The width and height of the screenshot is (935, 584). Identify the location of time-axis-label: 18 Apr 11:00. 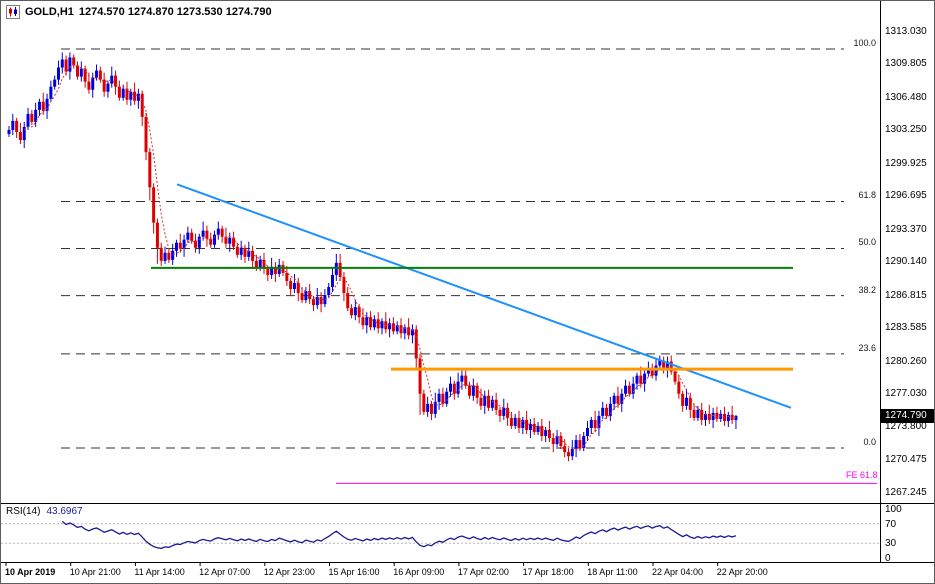
(612, 572).